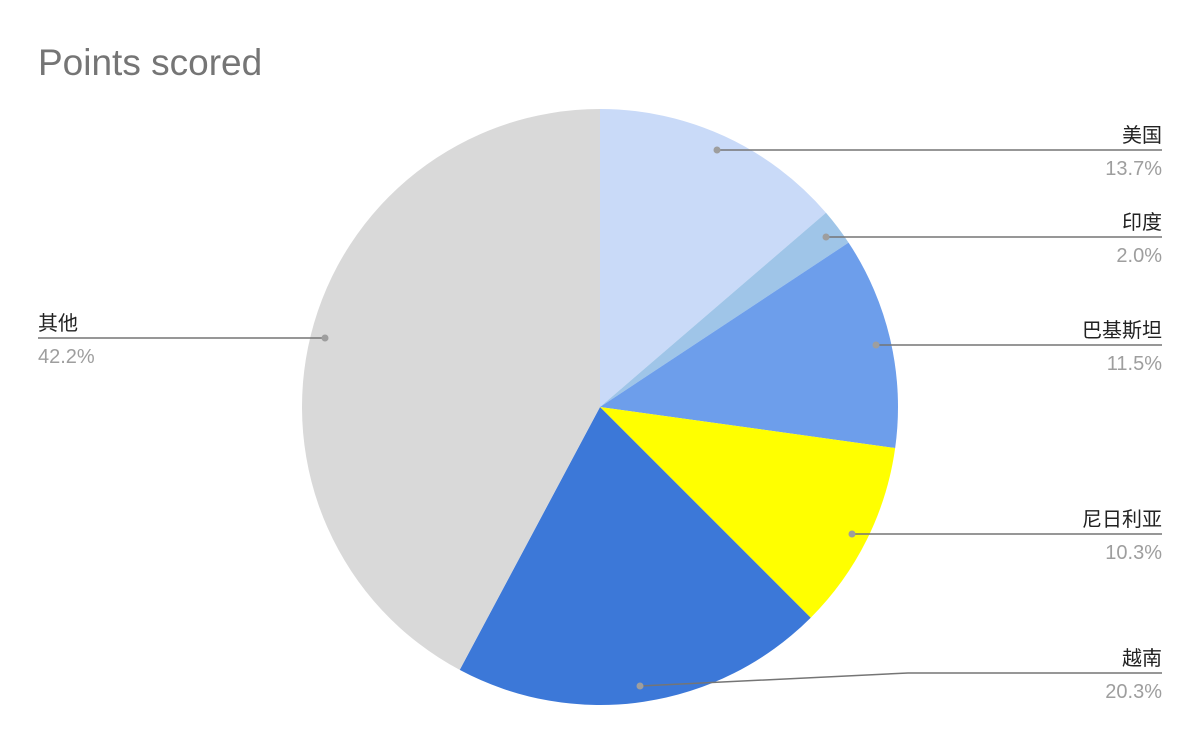  Describe the element at coordinates (1133, 169) in the screenshot. I see `slice-percent: 13.7%` at that location.